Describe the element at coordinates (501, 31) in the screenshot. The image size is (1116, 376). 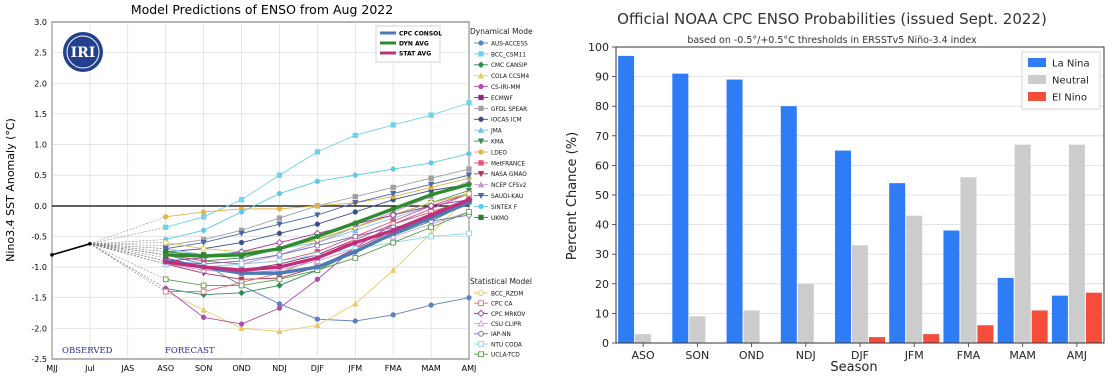
I see `dynamical-legend-title: Dynamical Mode` at that location.